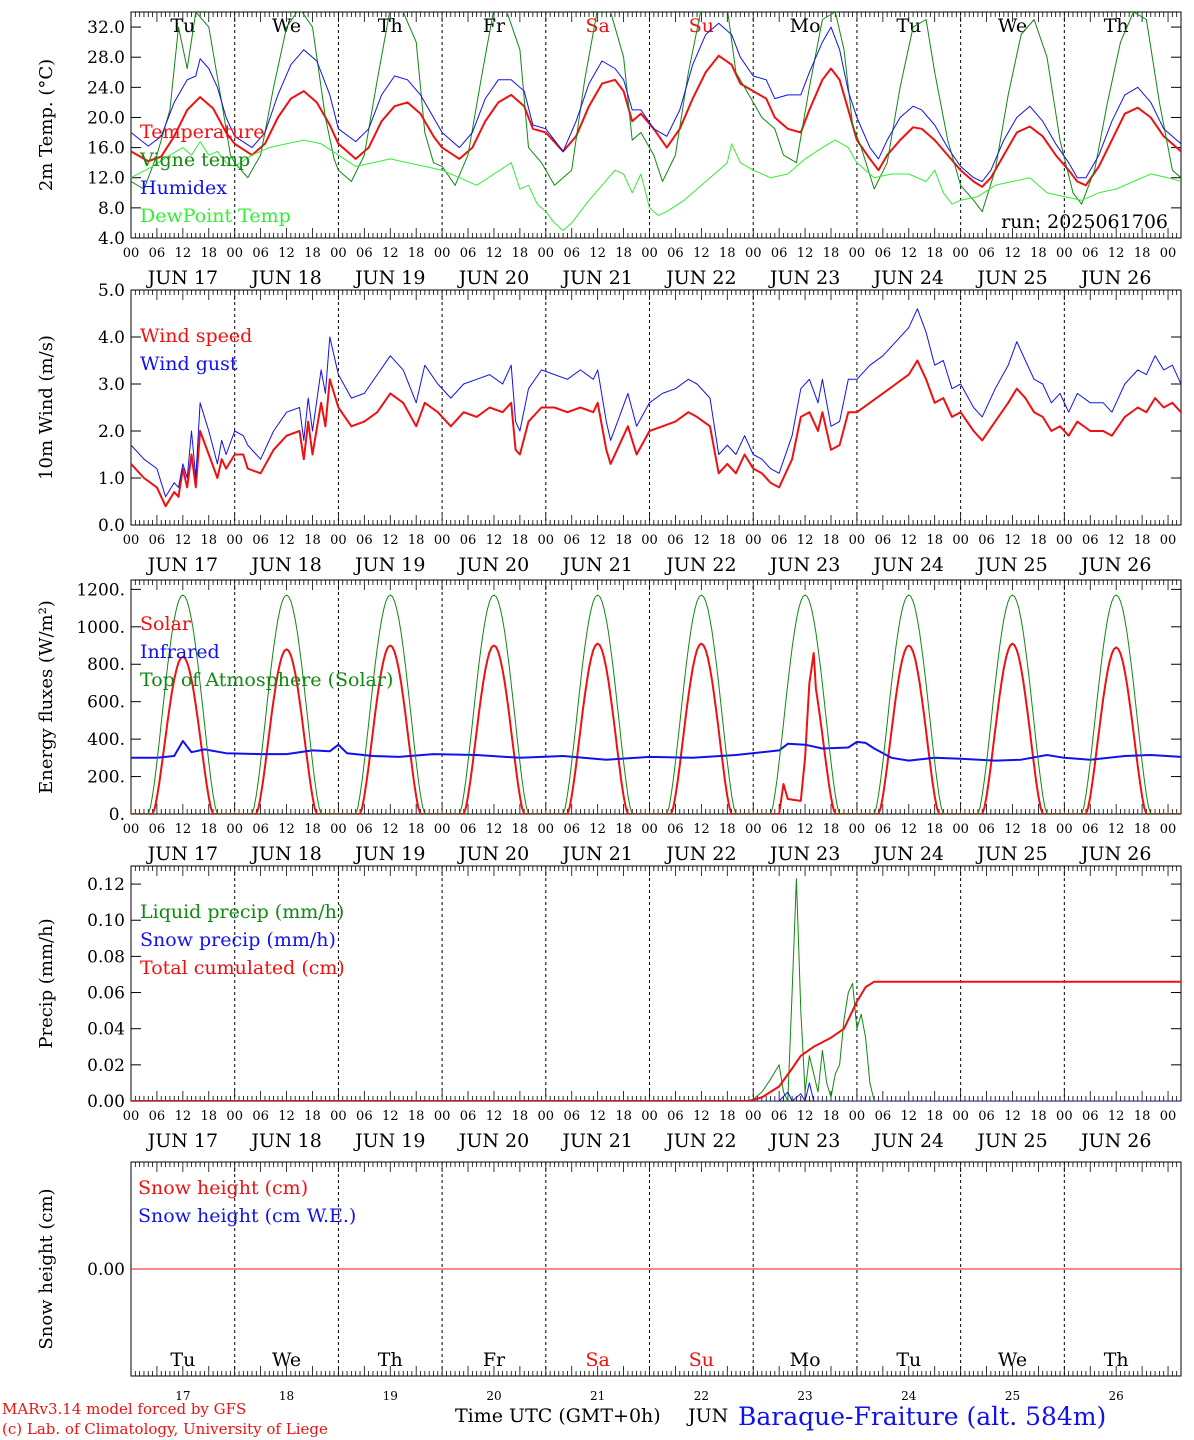 The image size is (1194, 1440). Describe the element at coordinates (46, 697) in the screenshot. I see `y-axis-label: Energy fluxes (W/m²)` at that location.